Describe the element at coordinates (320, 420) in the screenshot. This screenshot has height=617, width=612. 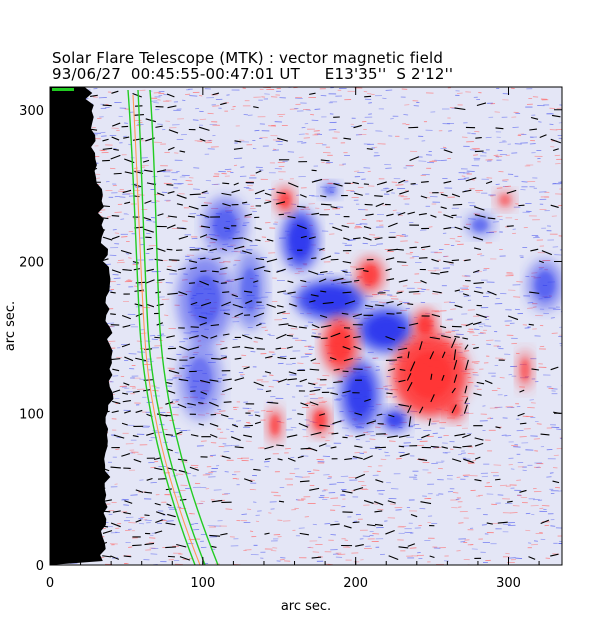
I see `positive-polarity-core` at that location.